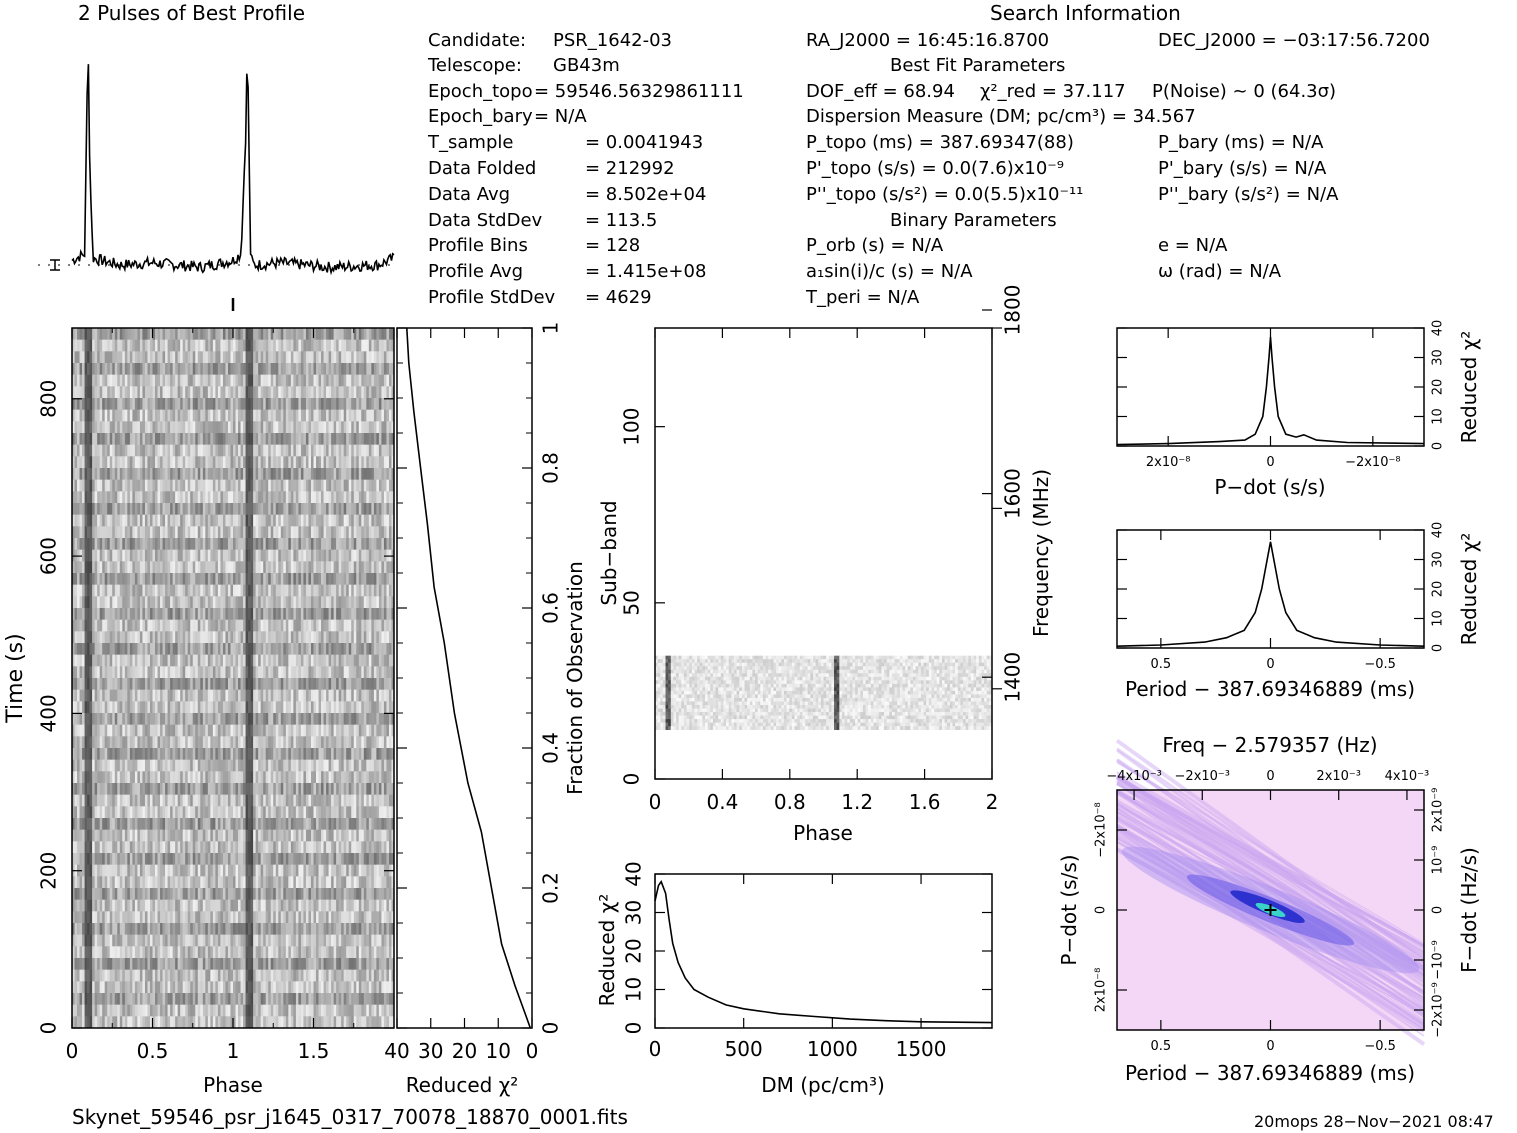  I want to click on info-dm: Dispersion Measure (DM; pc/cm³) = 34.567, so click(1001, 116).